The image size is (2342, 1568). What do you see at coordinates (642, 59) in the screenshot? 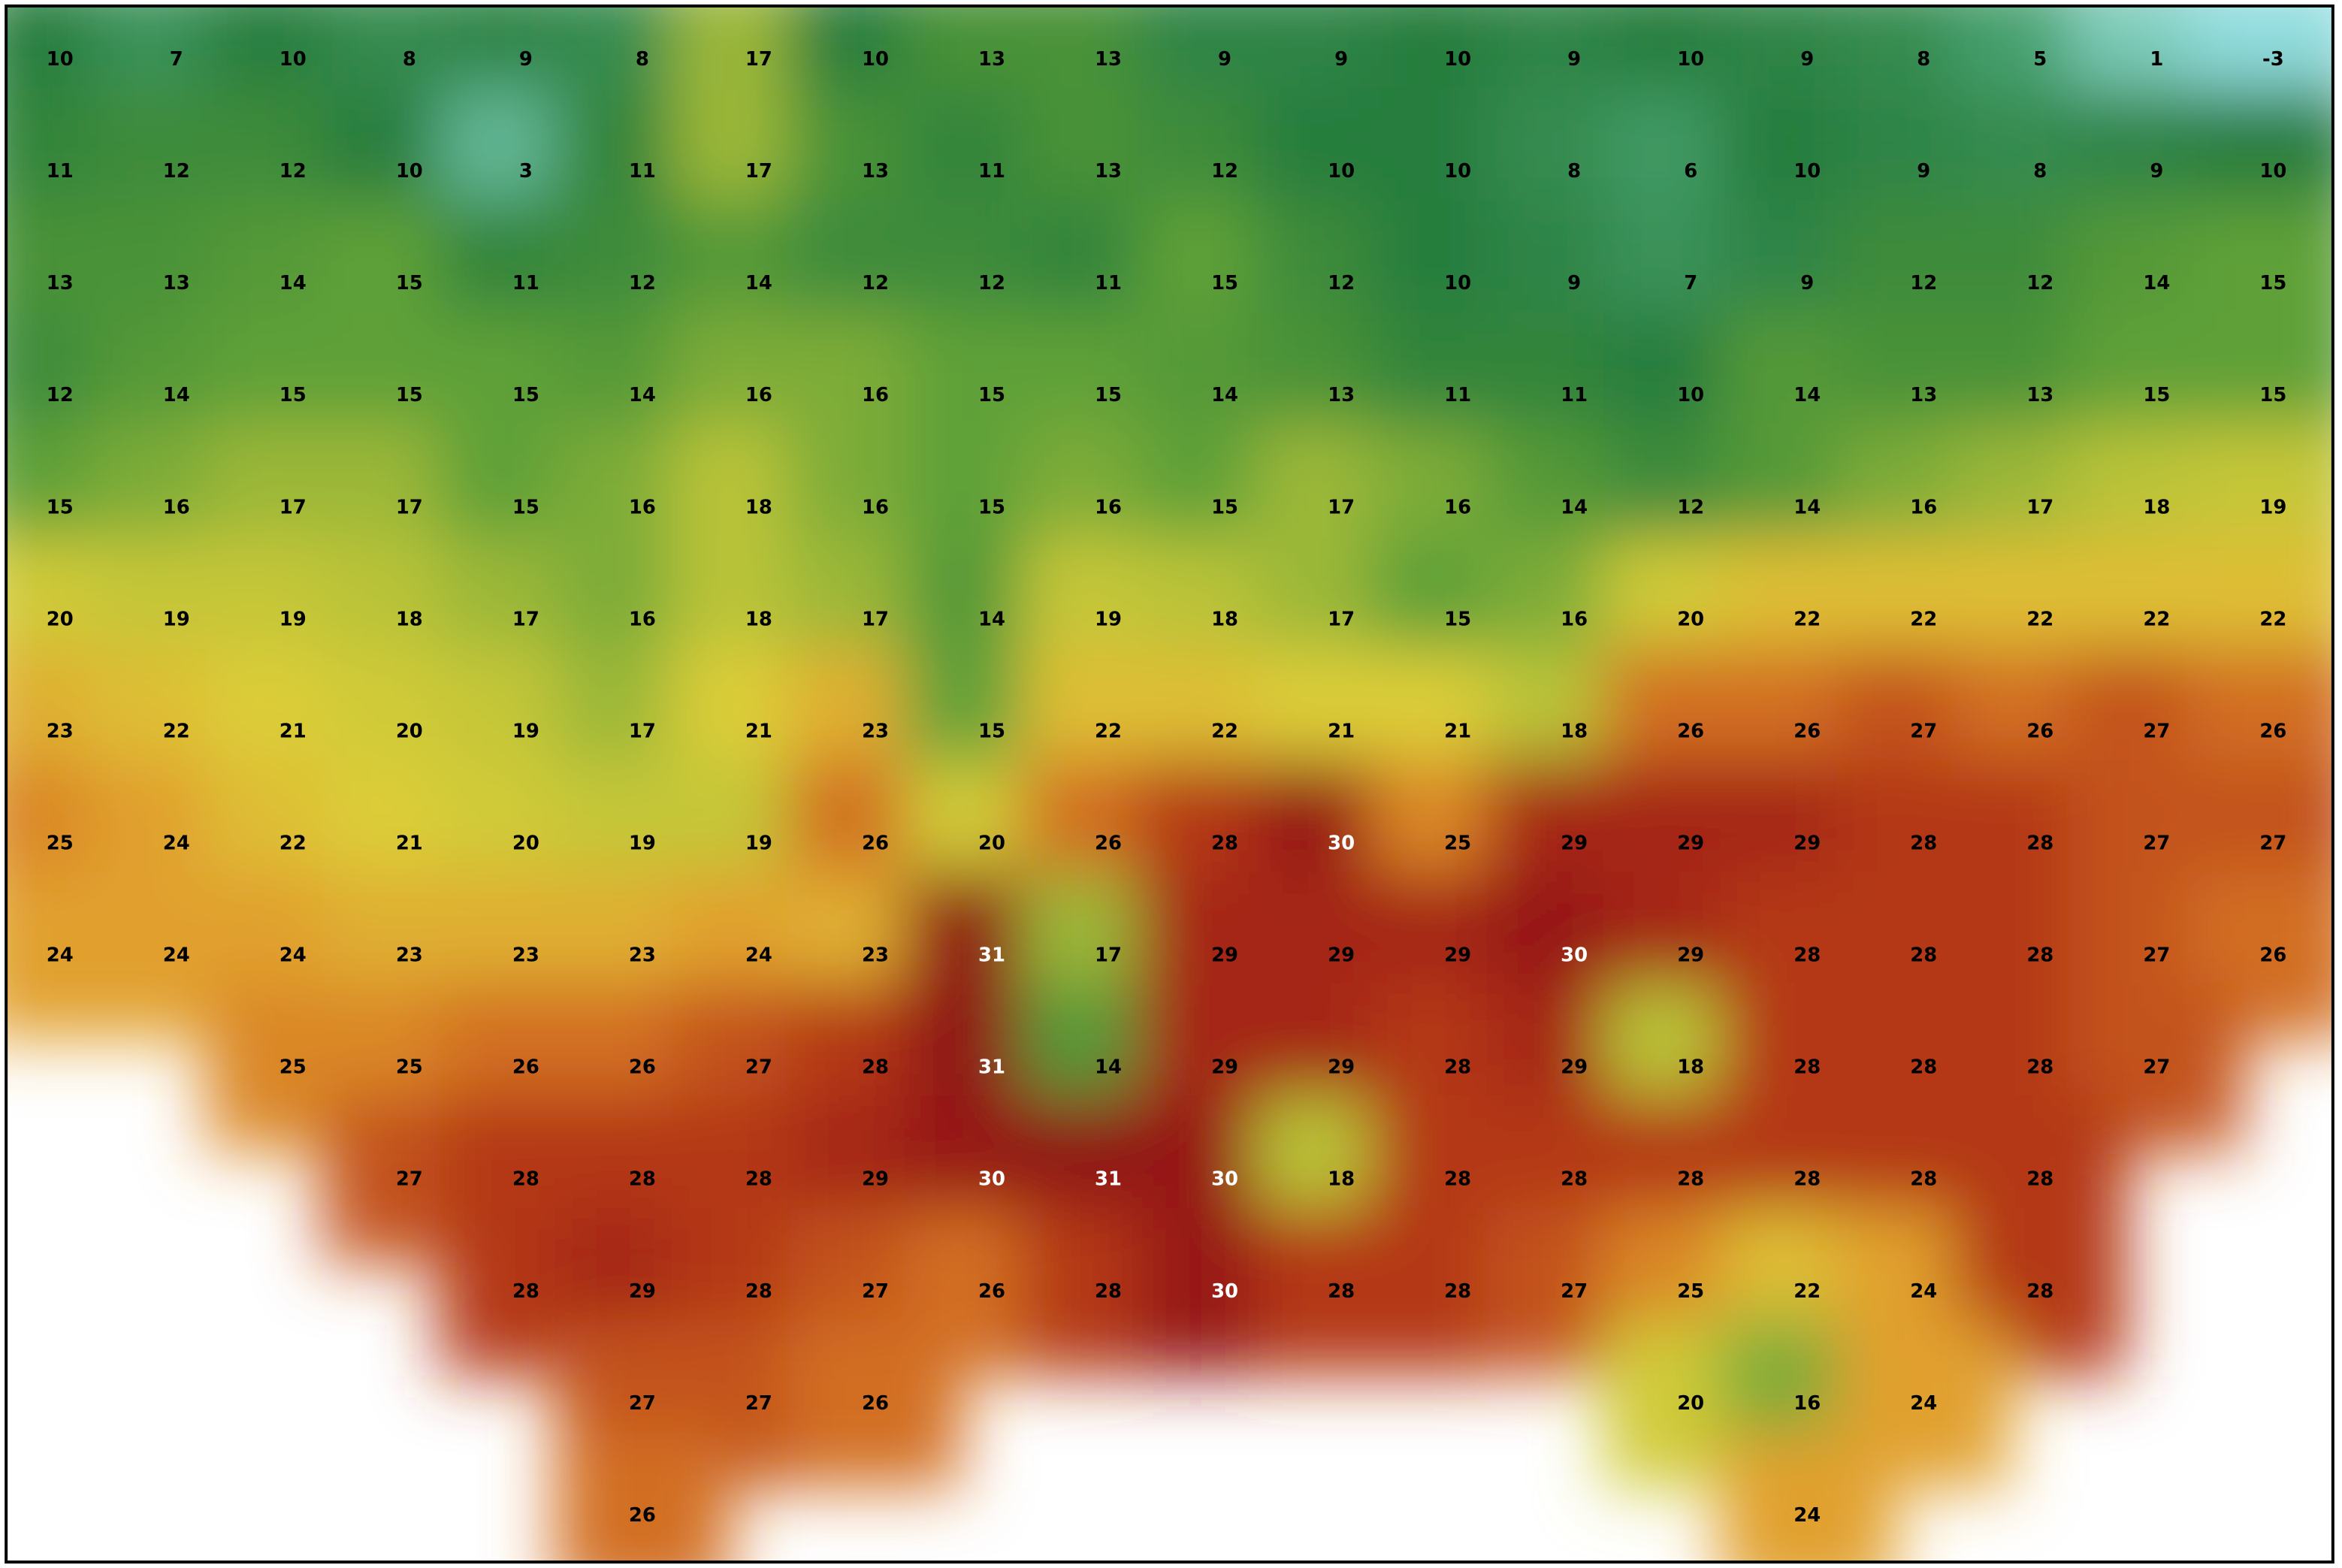
I see `temperature-label: 8` at bounding box center [642, 59].